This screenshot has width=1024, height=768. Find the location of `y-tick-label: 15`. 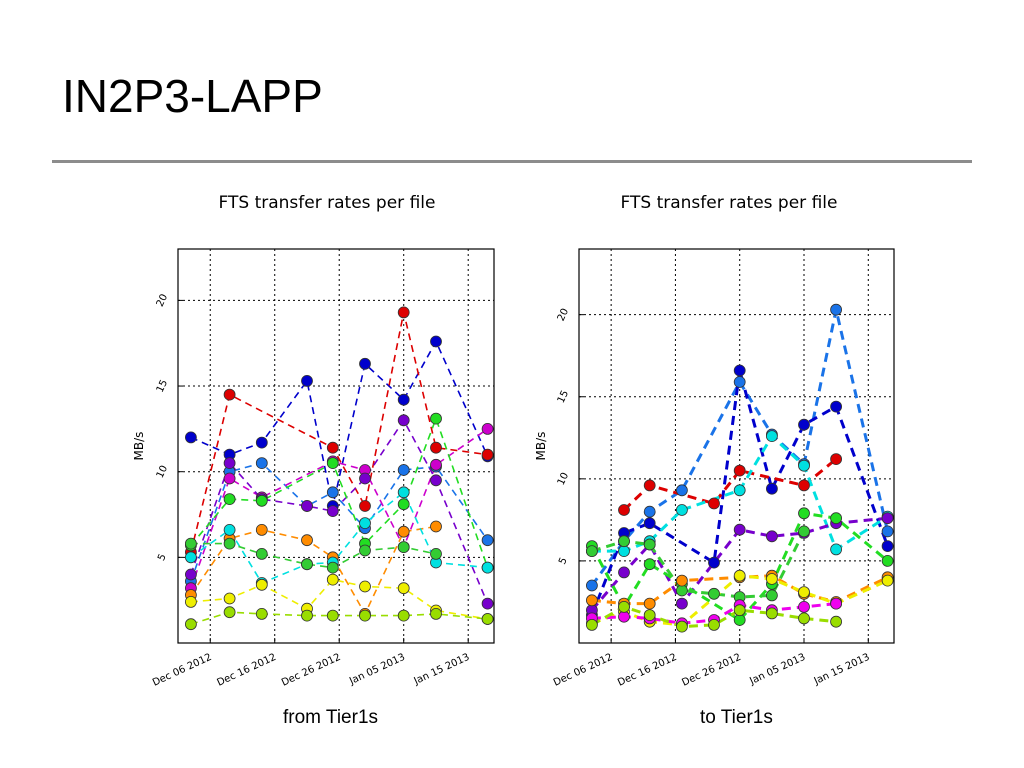

y-tick-label: 15 is located at coordinates (563, 397).